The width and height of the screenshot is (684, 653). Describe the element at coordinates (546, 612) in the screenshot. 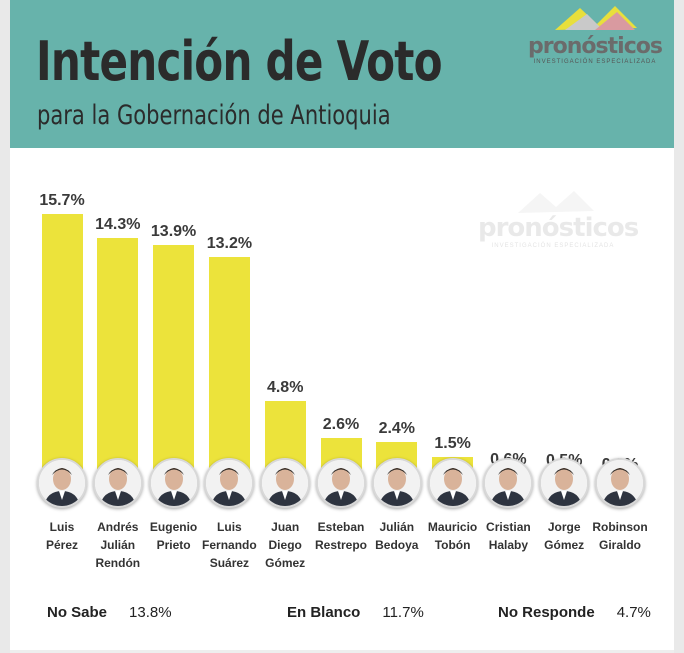

I see `footer-label: No Responde` at that location.